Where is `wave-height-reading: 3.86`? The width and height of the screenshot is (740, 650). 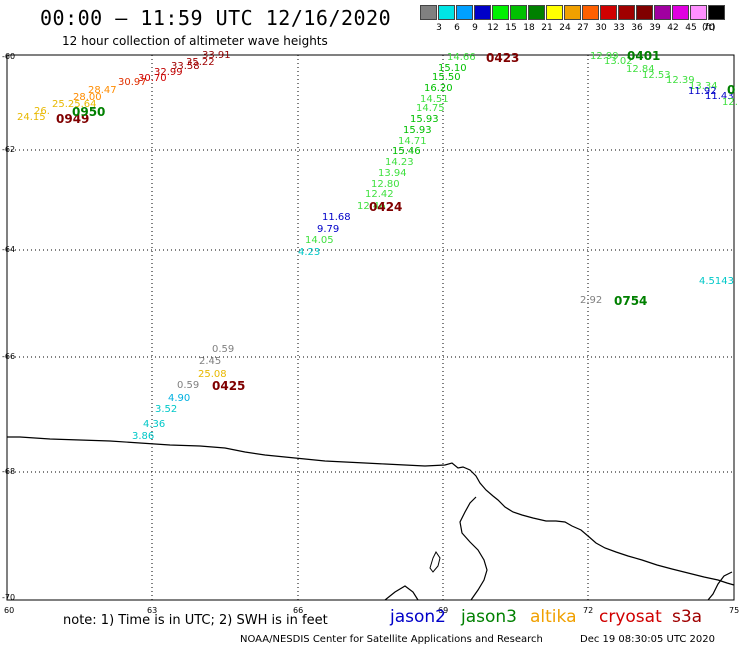
wave-height-reading: 3.86 is located at coordinates (143, 436).